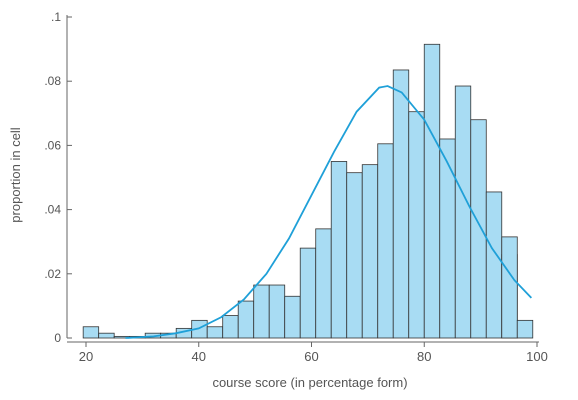 The height and width of the screenshot is (400, 578). I want to click on y-tick-label: .02, so click(52, 274).